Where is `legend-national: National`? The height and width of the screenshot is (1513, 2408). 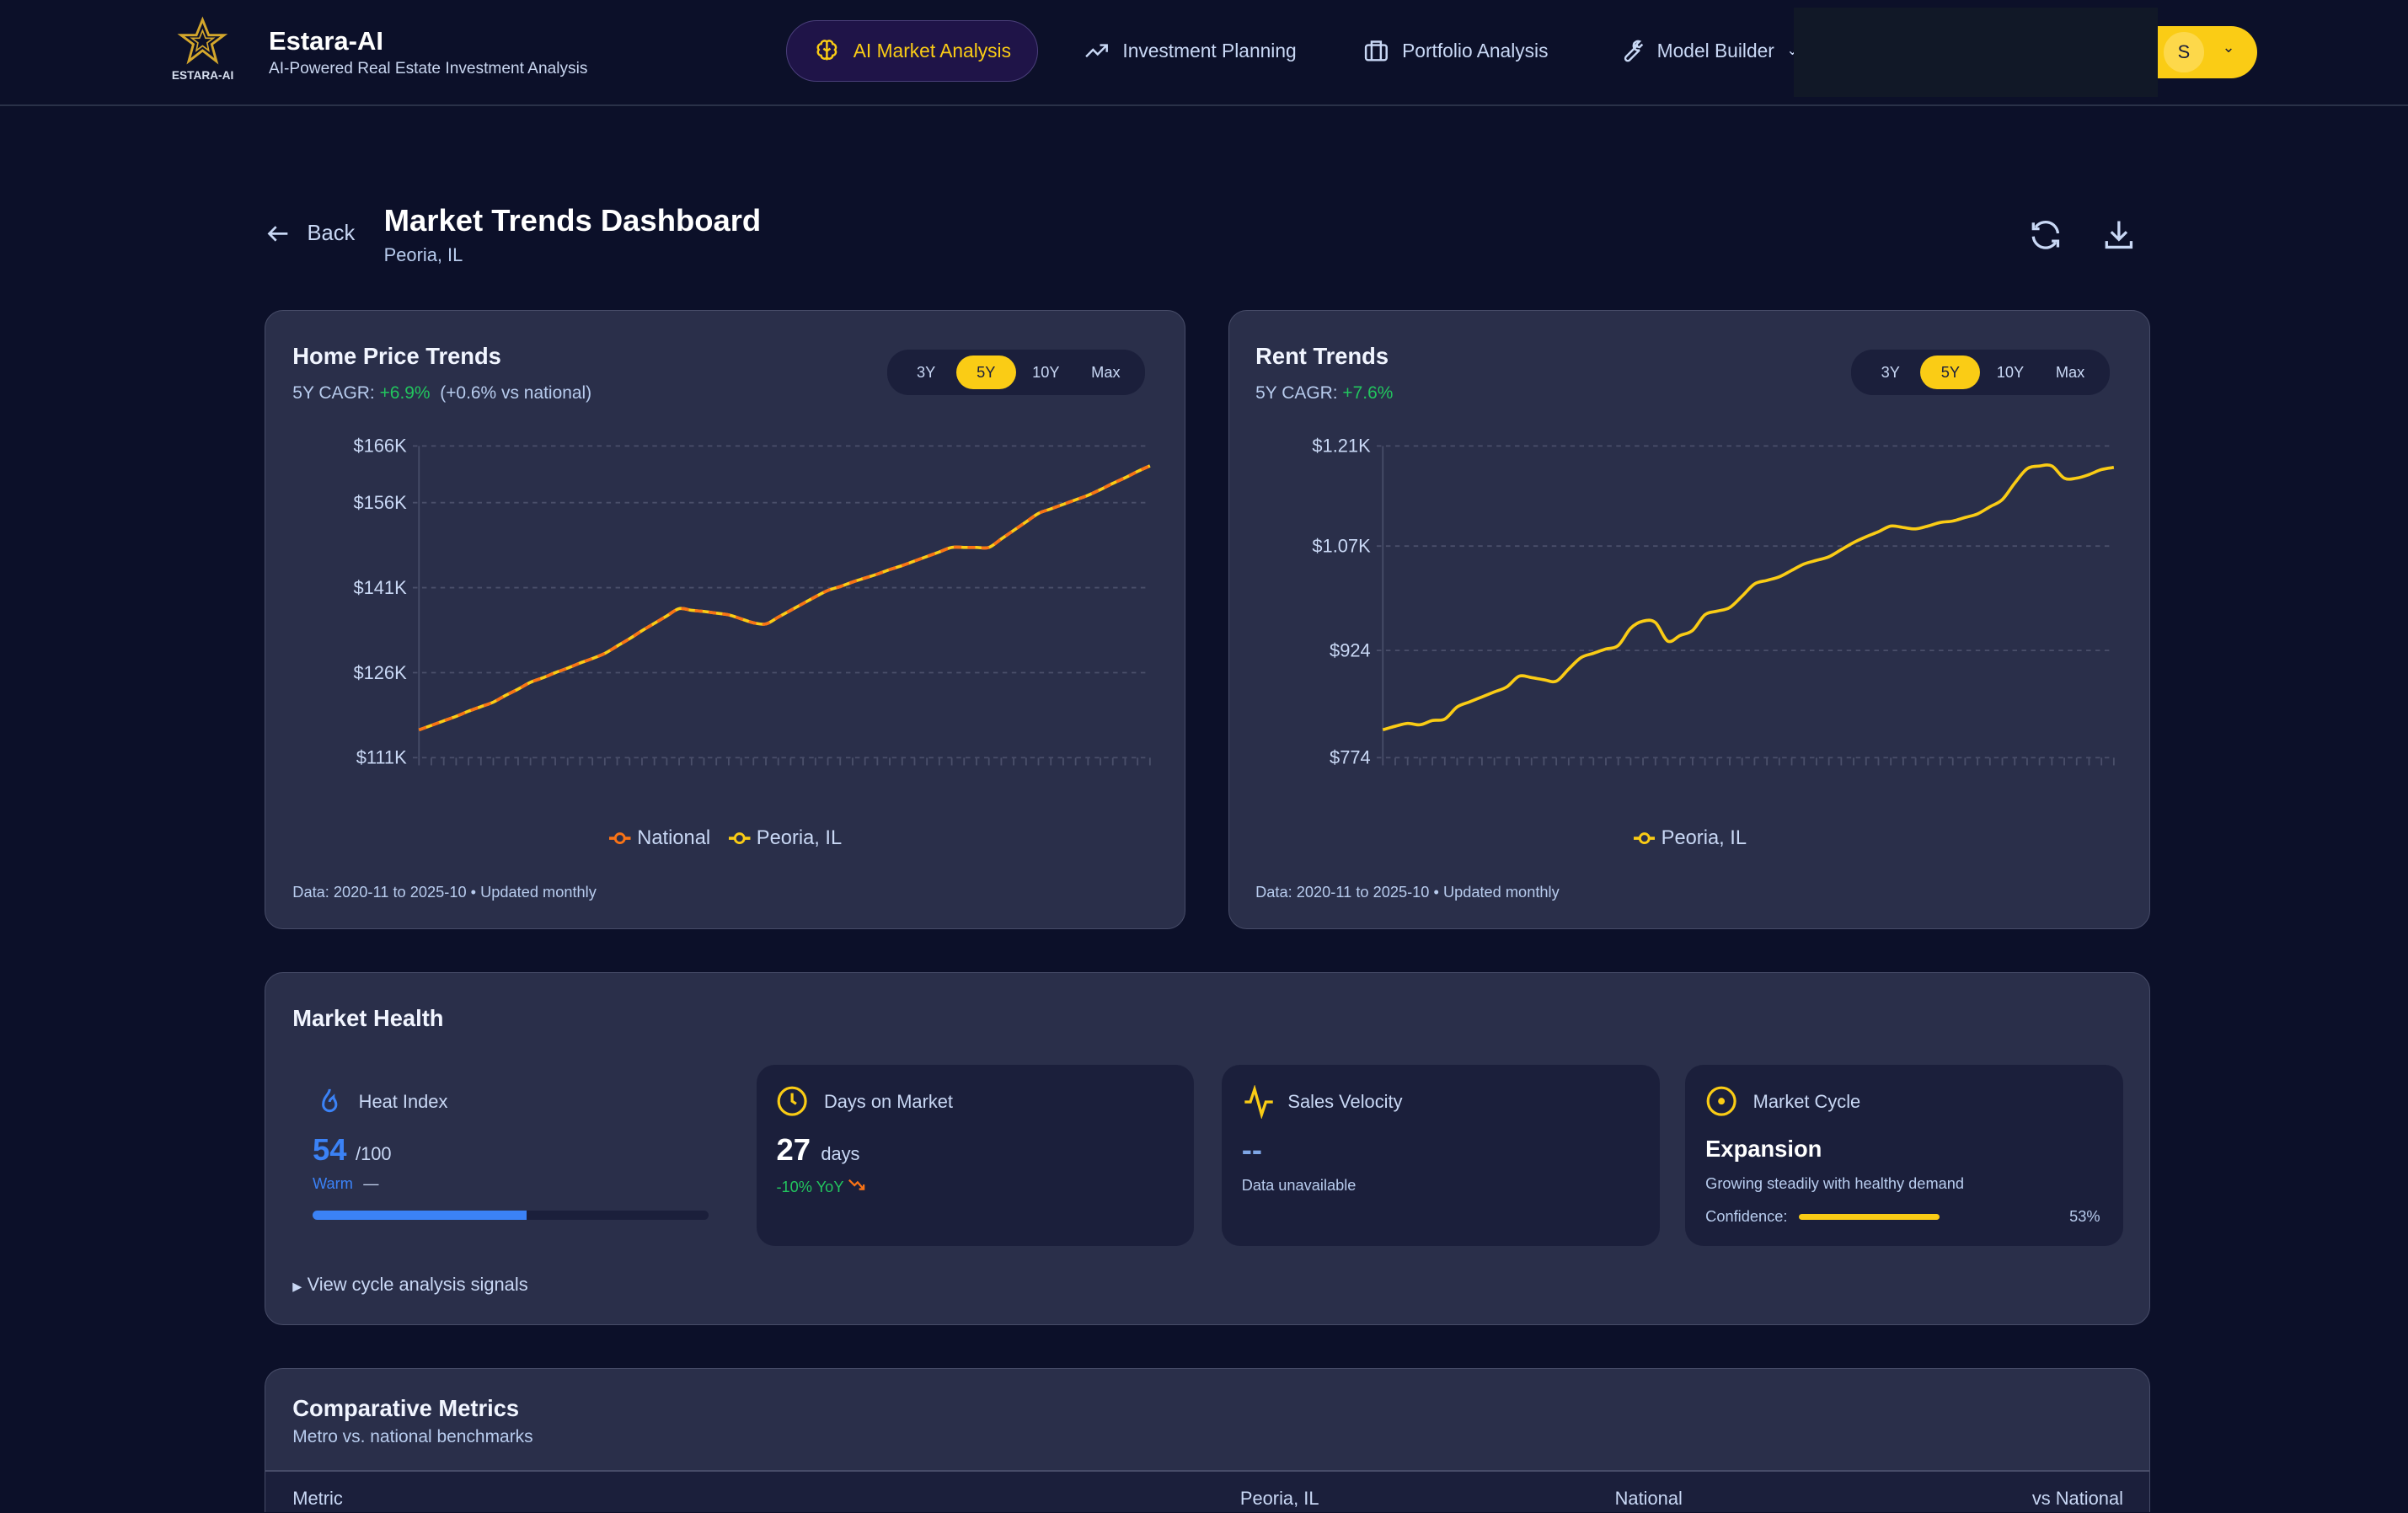
legend-national: National is located at coordinates (659, 838).